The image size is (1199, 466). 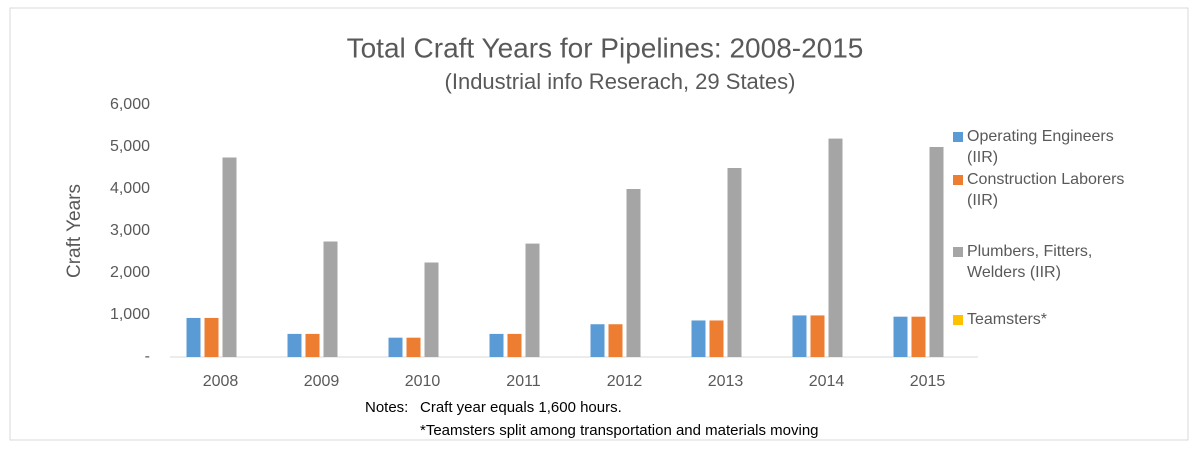 What do you see at coordinates (521, 407) in the screenshot?
I see `note: Craft year equals 1,600 hours.` at bounding box center [521, 407].